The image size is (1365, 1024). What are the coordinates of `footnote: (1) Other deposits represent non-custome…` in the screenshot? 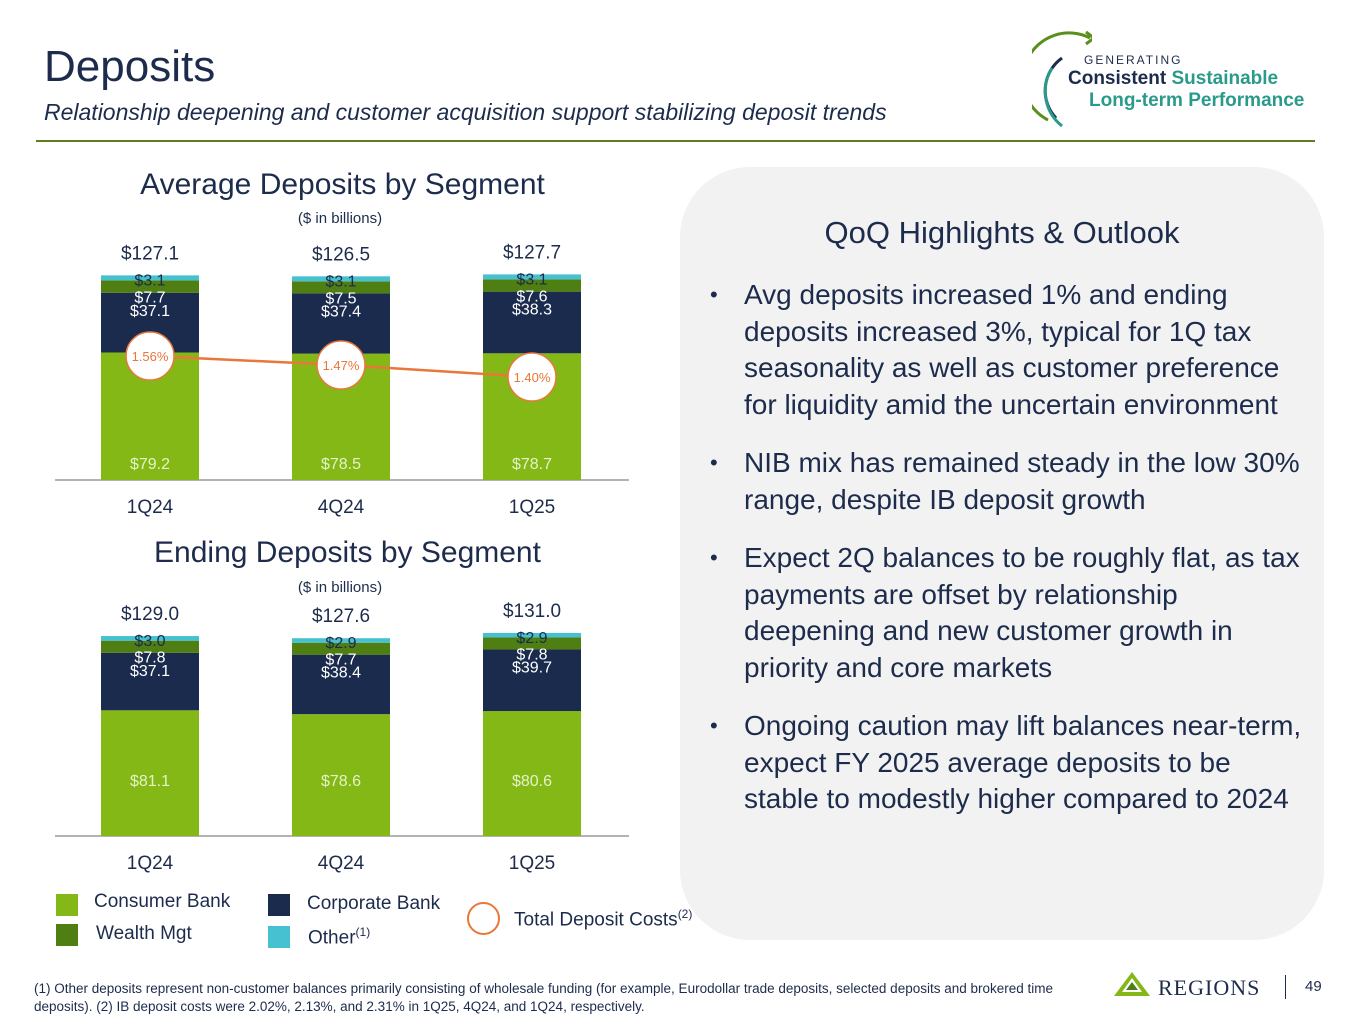 It's located at (544, 997).